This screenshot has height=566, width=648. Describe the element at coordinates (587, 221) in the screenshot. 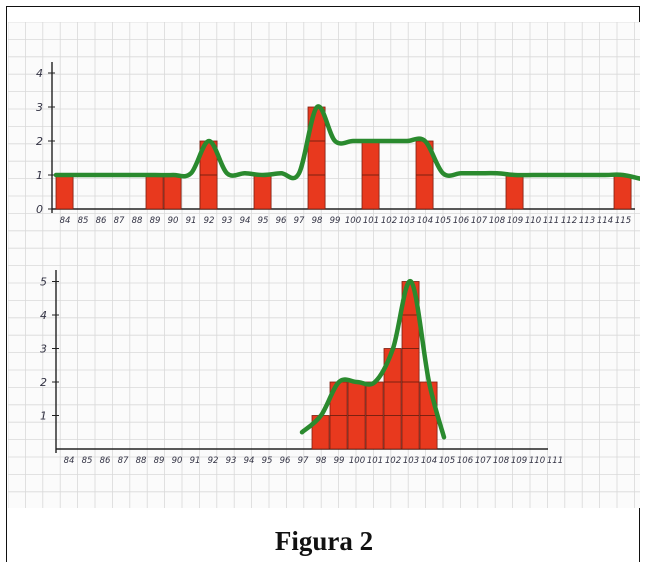

I see `x-tick-label: 113` at that location.